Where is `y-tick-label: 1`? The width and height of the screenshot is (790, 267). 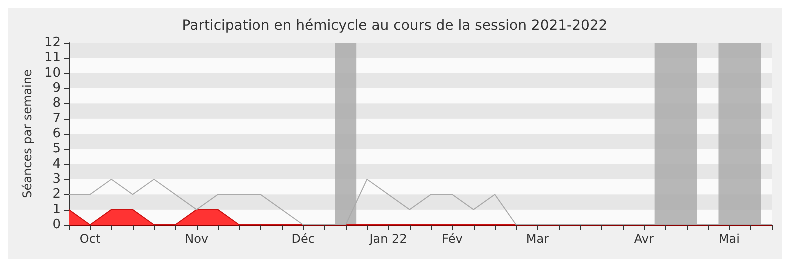
y-tick-label: 1 is located at coordinates (56, 210).